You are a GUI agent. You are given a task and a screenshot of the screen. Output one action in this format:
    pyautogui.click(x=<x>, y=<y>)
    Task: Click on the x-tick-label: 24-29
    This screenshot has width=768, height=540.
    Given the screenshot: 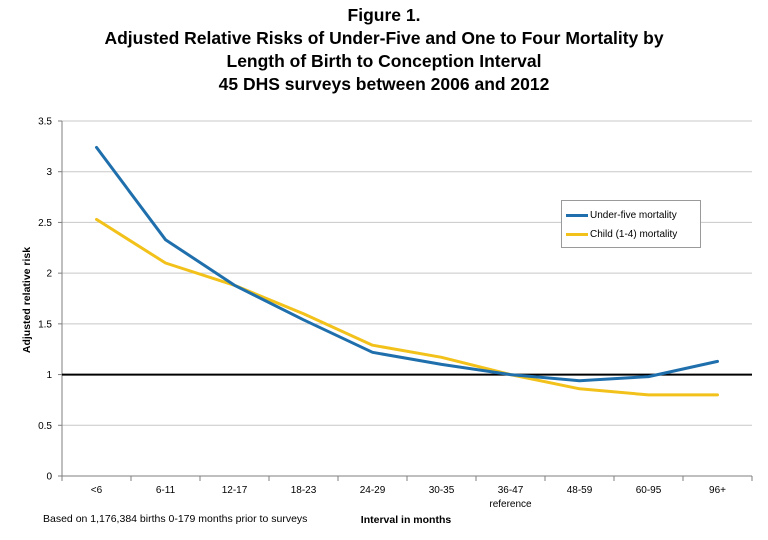 What is the action you would take?
    pyautogui.click(x=373, y=490)
    